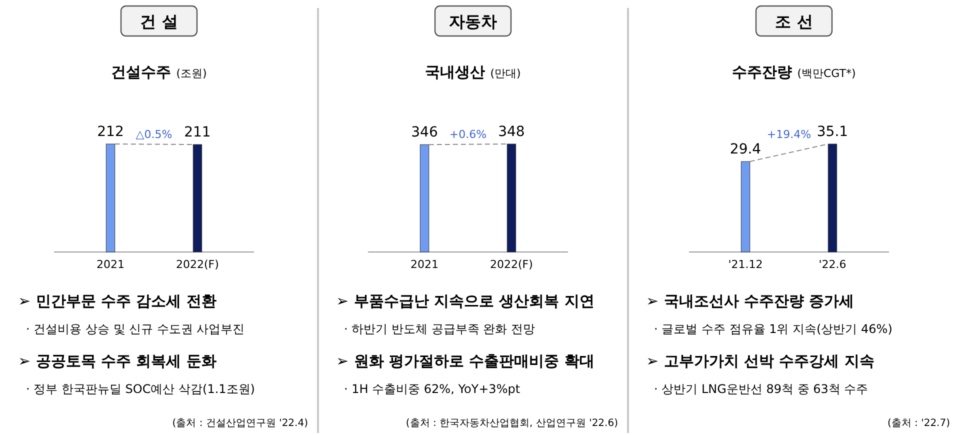 This screenshot has height=435, width=960. What do you see at coordinates (832, 264) in the screenshot?
I see `x-tick-label: '22.6` at bounding box center [832, 264].